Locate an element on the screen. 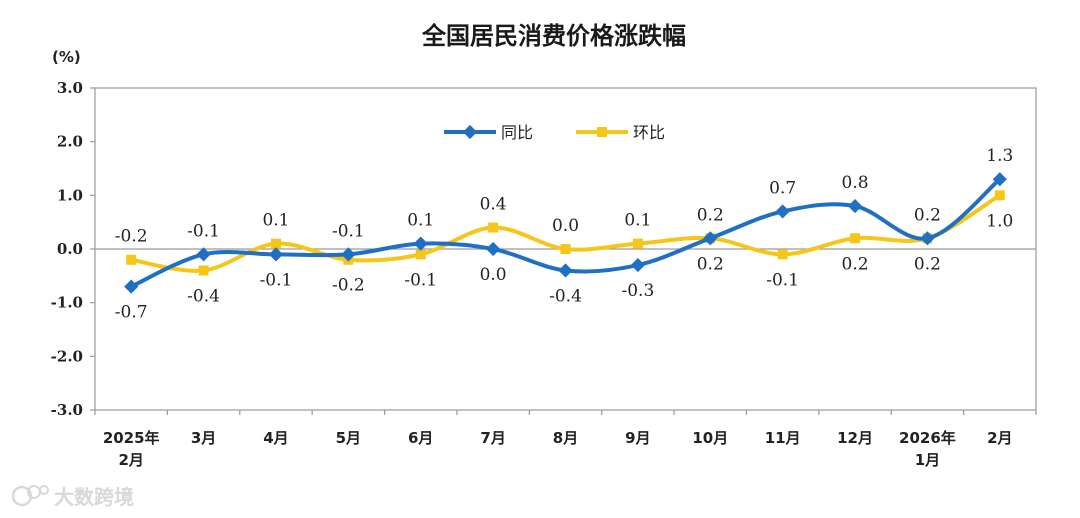  x-tick-label: 7月 is located at coordinates (492, 438).